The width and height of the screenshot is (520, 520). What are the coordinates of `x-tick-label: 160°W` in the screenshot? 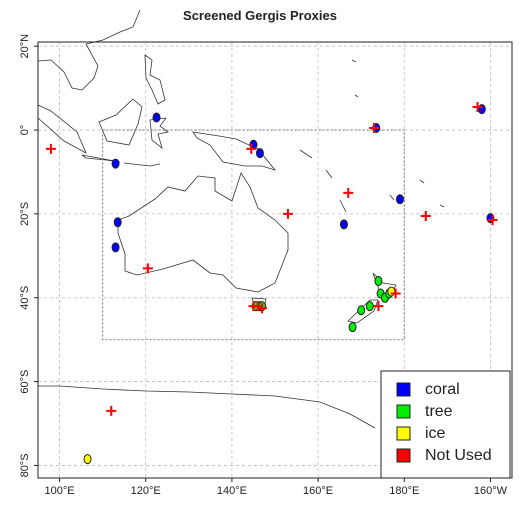 It's located at (491, 491).